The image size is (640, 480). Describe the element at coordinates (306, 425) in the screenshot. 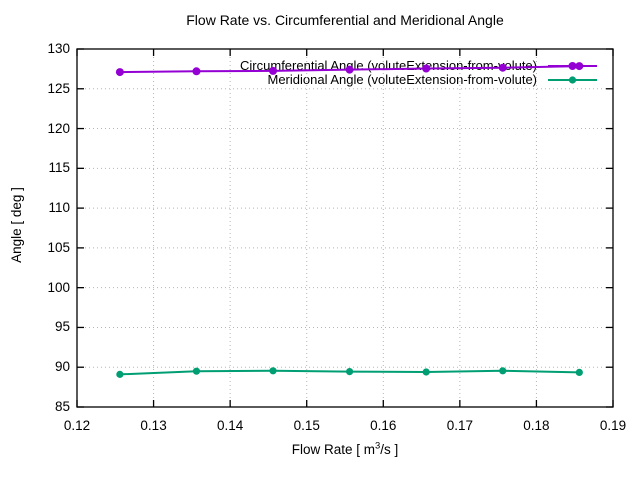

I see `x-tick-label: 0.15` at that location.